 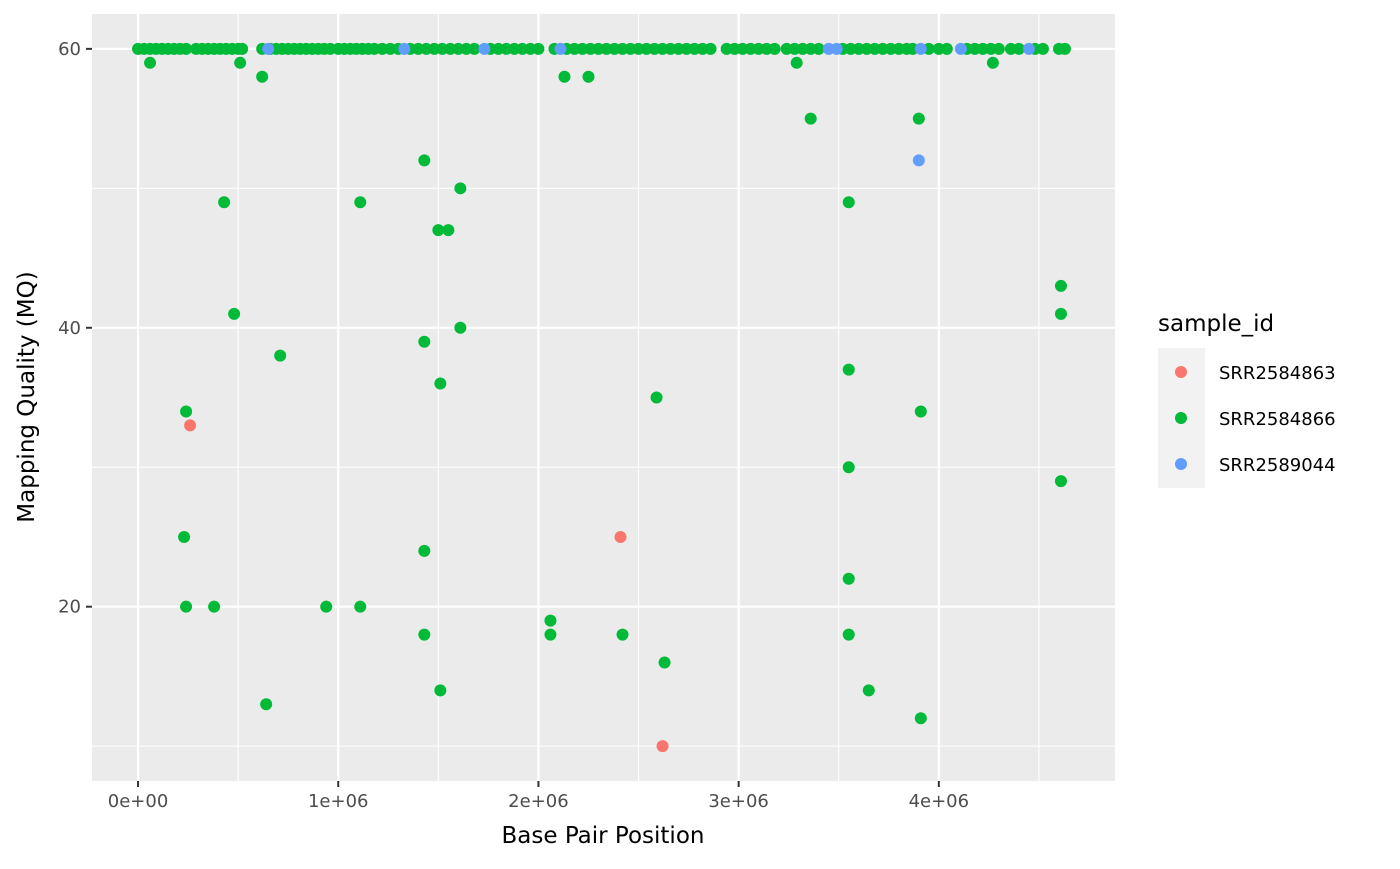 I want to click on legend-label-srr2584866: SRR2584866, so click(x=1277, y=419).